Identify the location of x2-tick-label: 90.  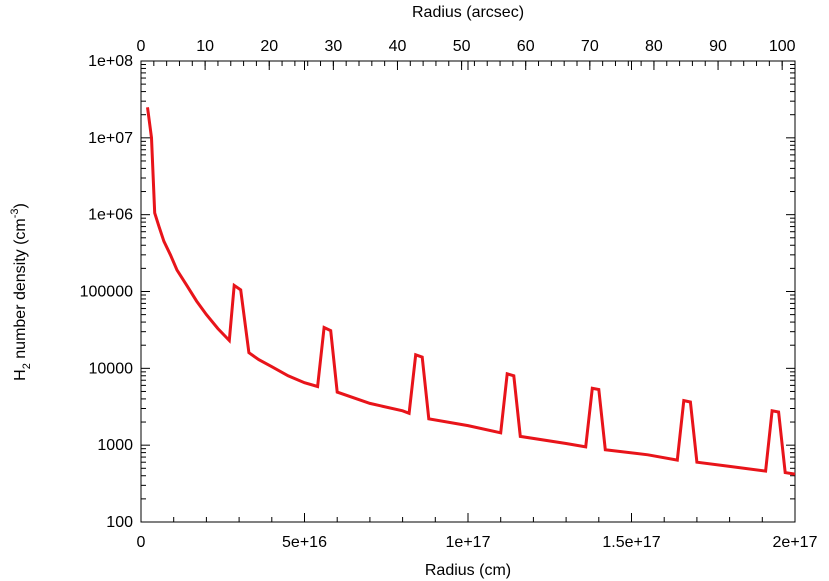
(718, 46).